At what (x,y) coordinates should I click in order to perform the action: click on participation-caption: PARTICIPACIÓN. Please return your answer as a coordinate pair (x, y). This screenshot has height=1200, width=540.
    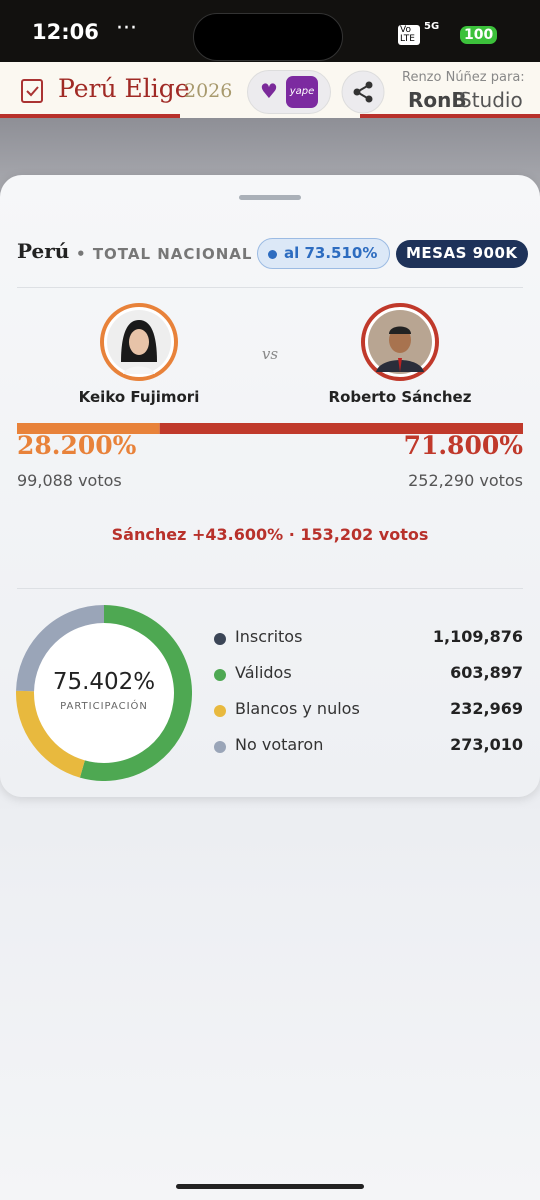
    Looking at the image, I should click on (104, 706).